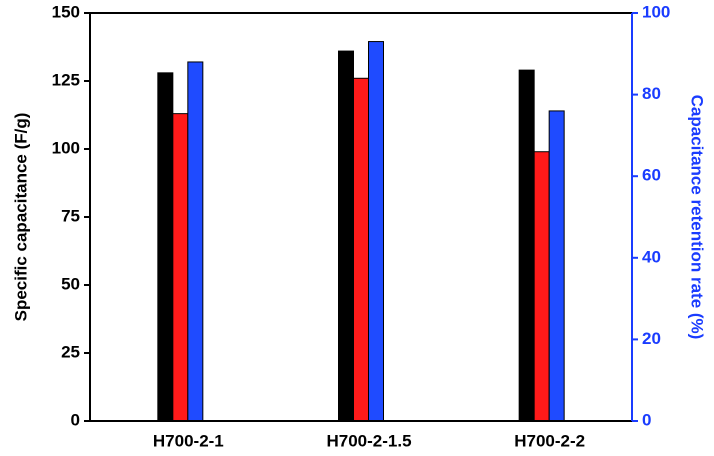 This screenshot has width=714, height=456. I want to click on x-tick-label: H700-2-1, so click(188, 440).